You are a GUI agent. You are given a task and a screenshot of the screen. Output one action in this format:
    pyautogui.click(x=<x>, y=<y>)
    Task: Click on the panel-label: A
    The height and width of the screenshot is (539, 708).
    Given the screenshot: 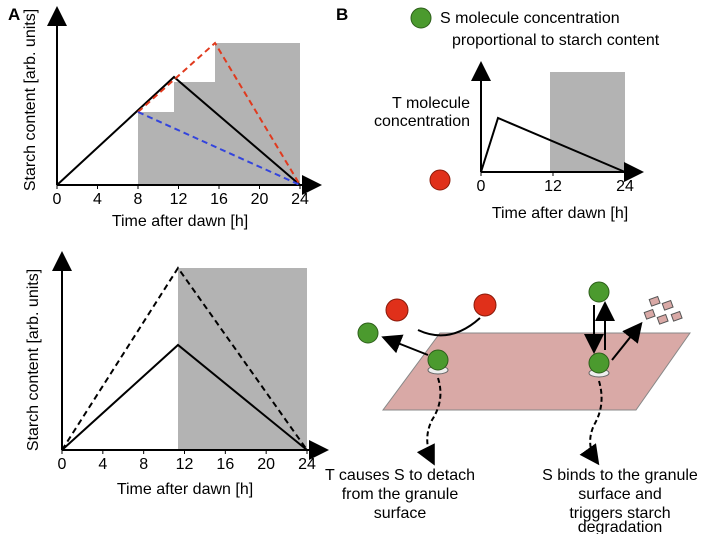 What is the action you would take?
    pyautogui.click(x=14, y=14)
    